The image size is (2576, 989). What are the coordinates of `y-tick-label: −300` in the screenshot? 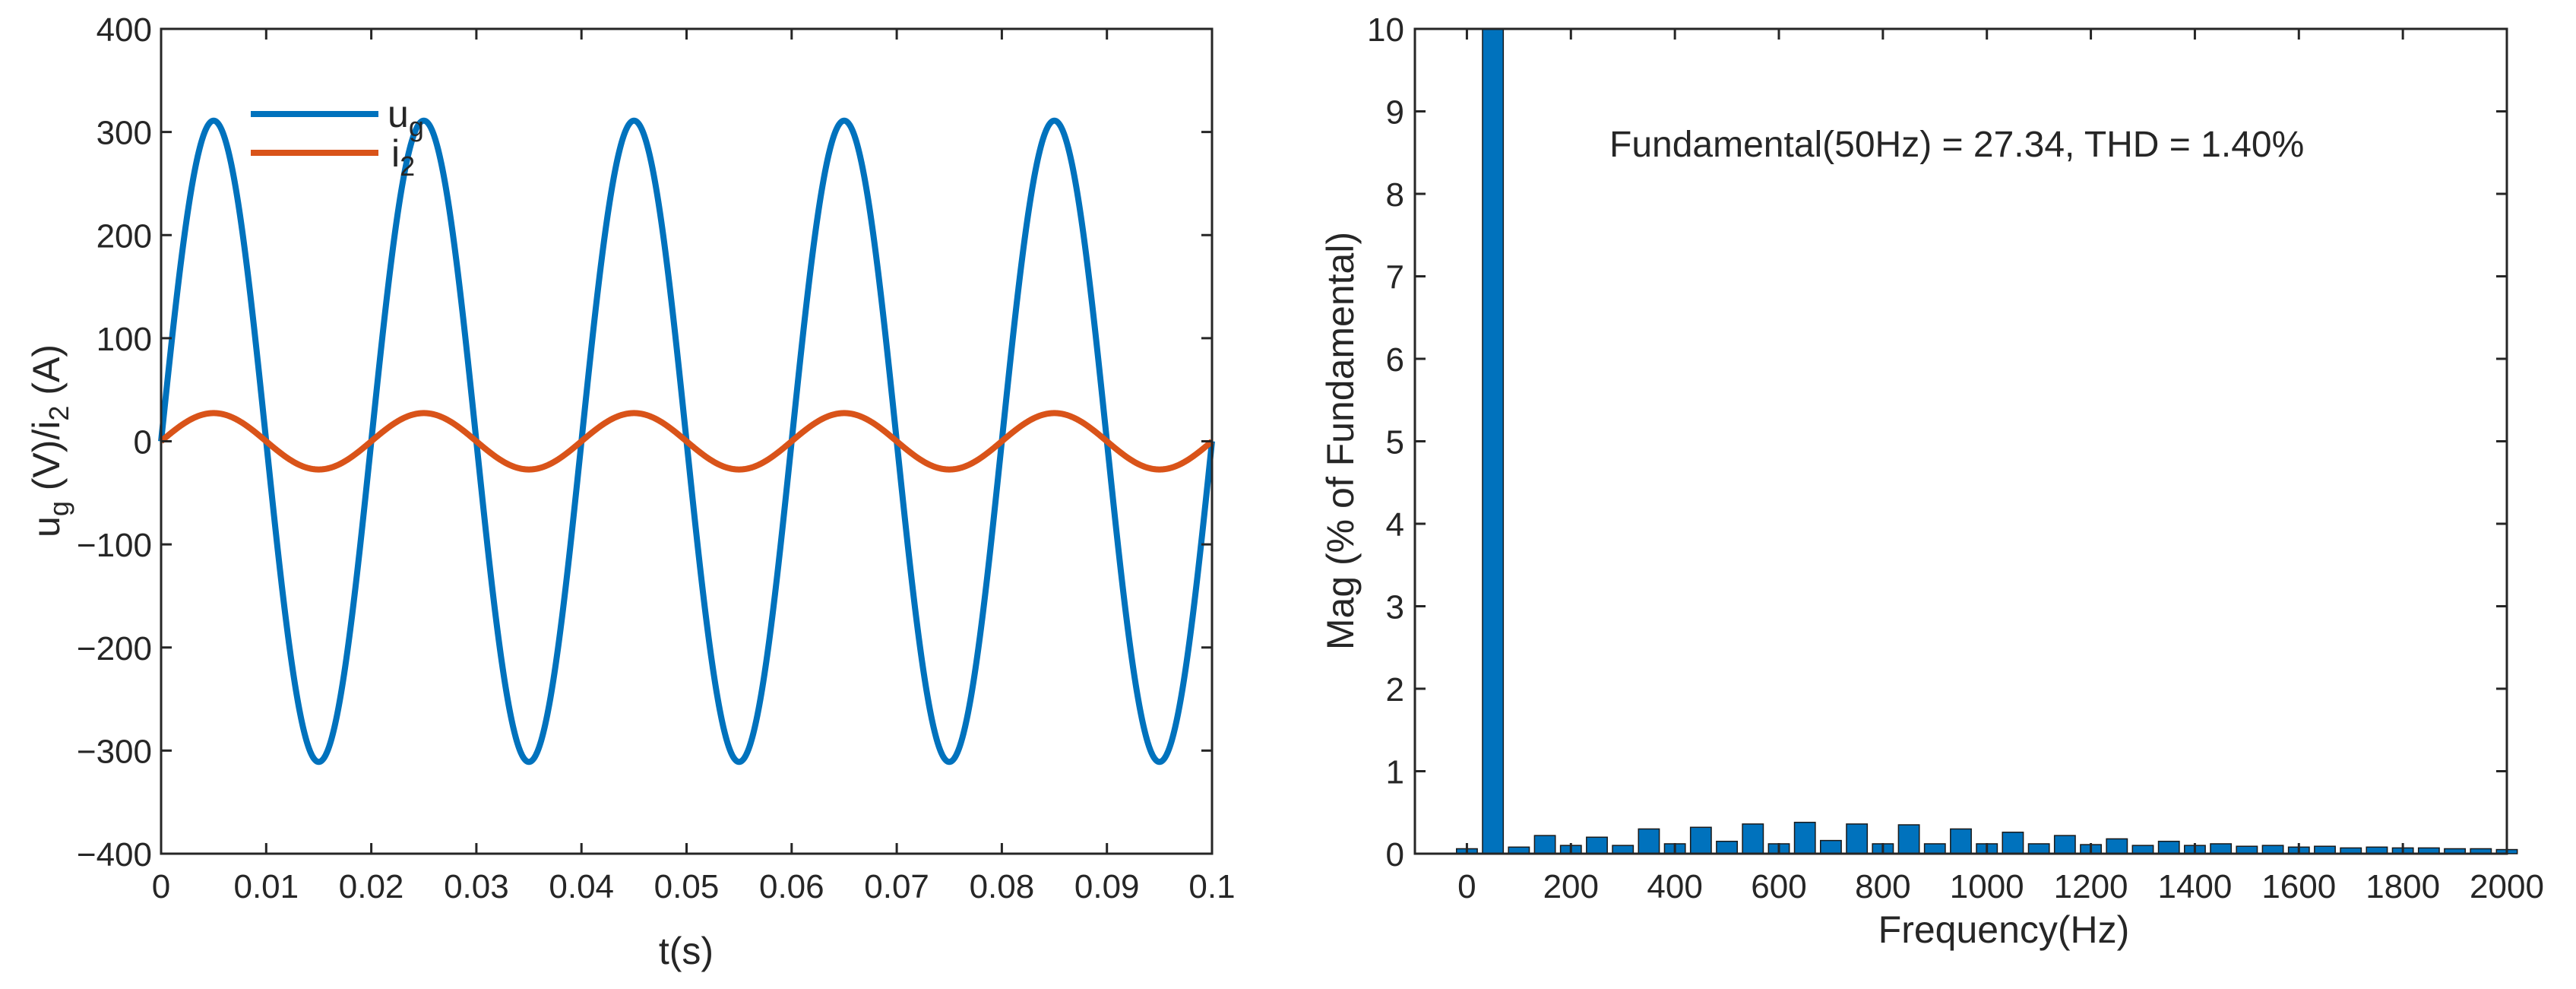 It's located at (115, 751).